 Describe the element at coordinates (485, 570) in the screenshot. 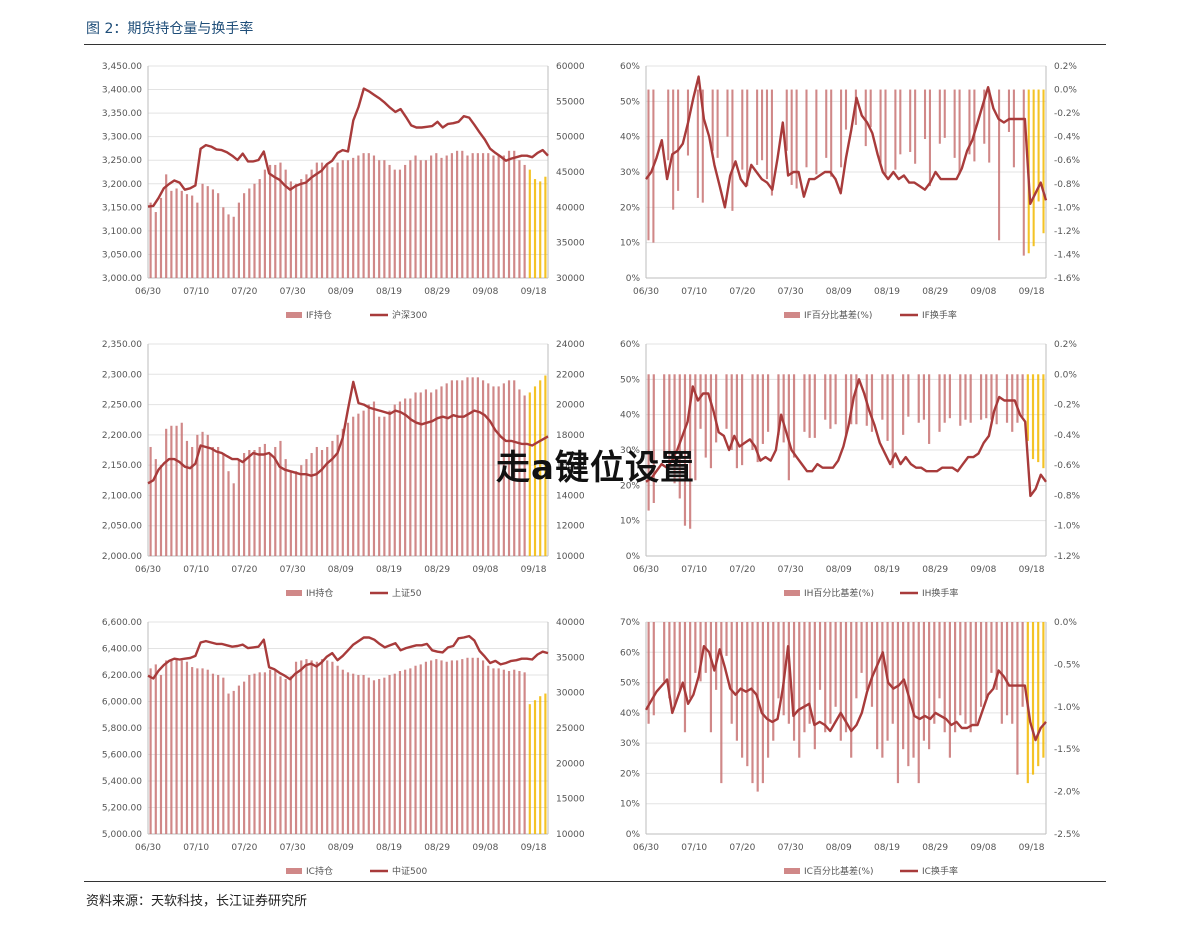

I see `x-tick-label: 09/08` at that location.